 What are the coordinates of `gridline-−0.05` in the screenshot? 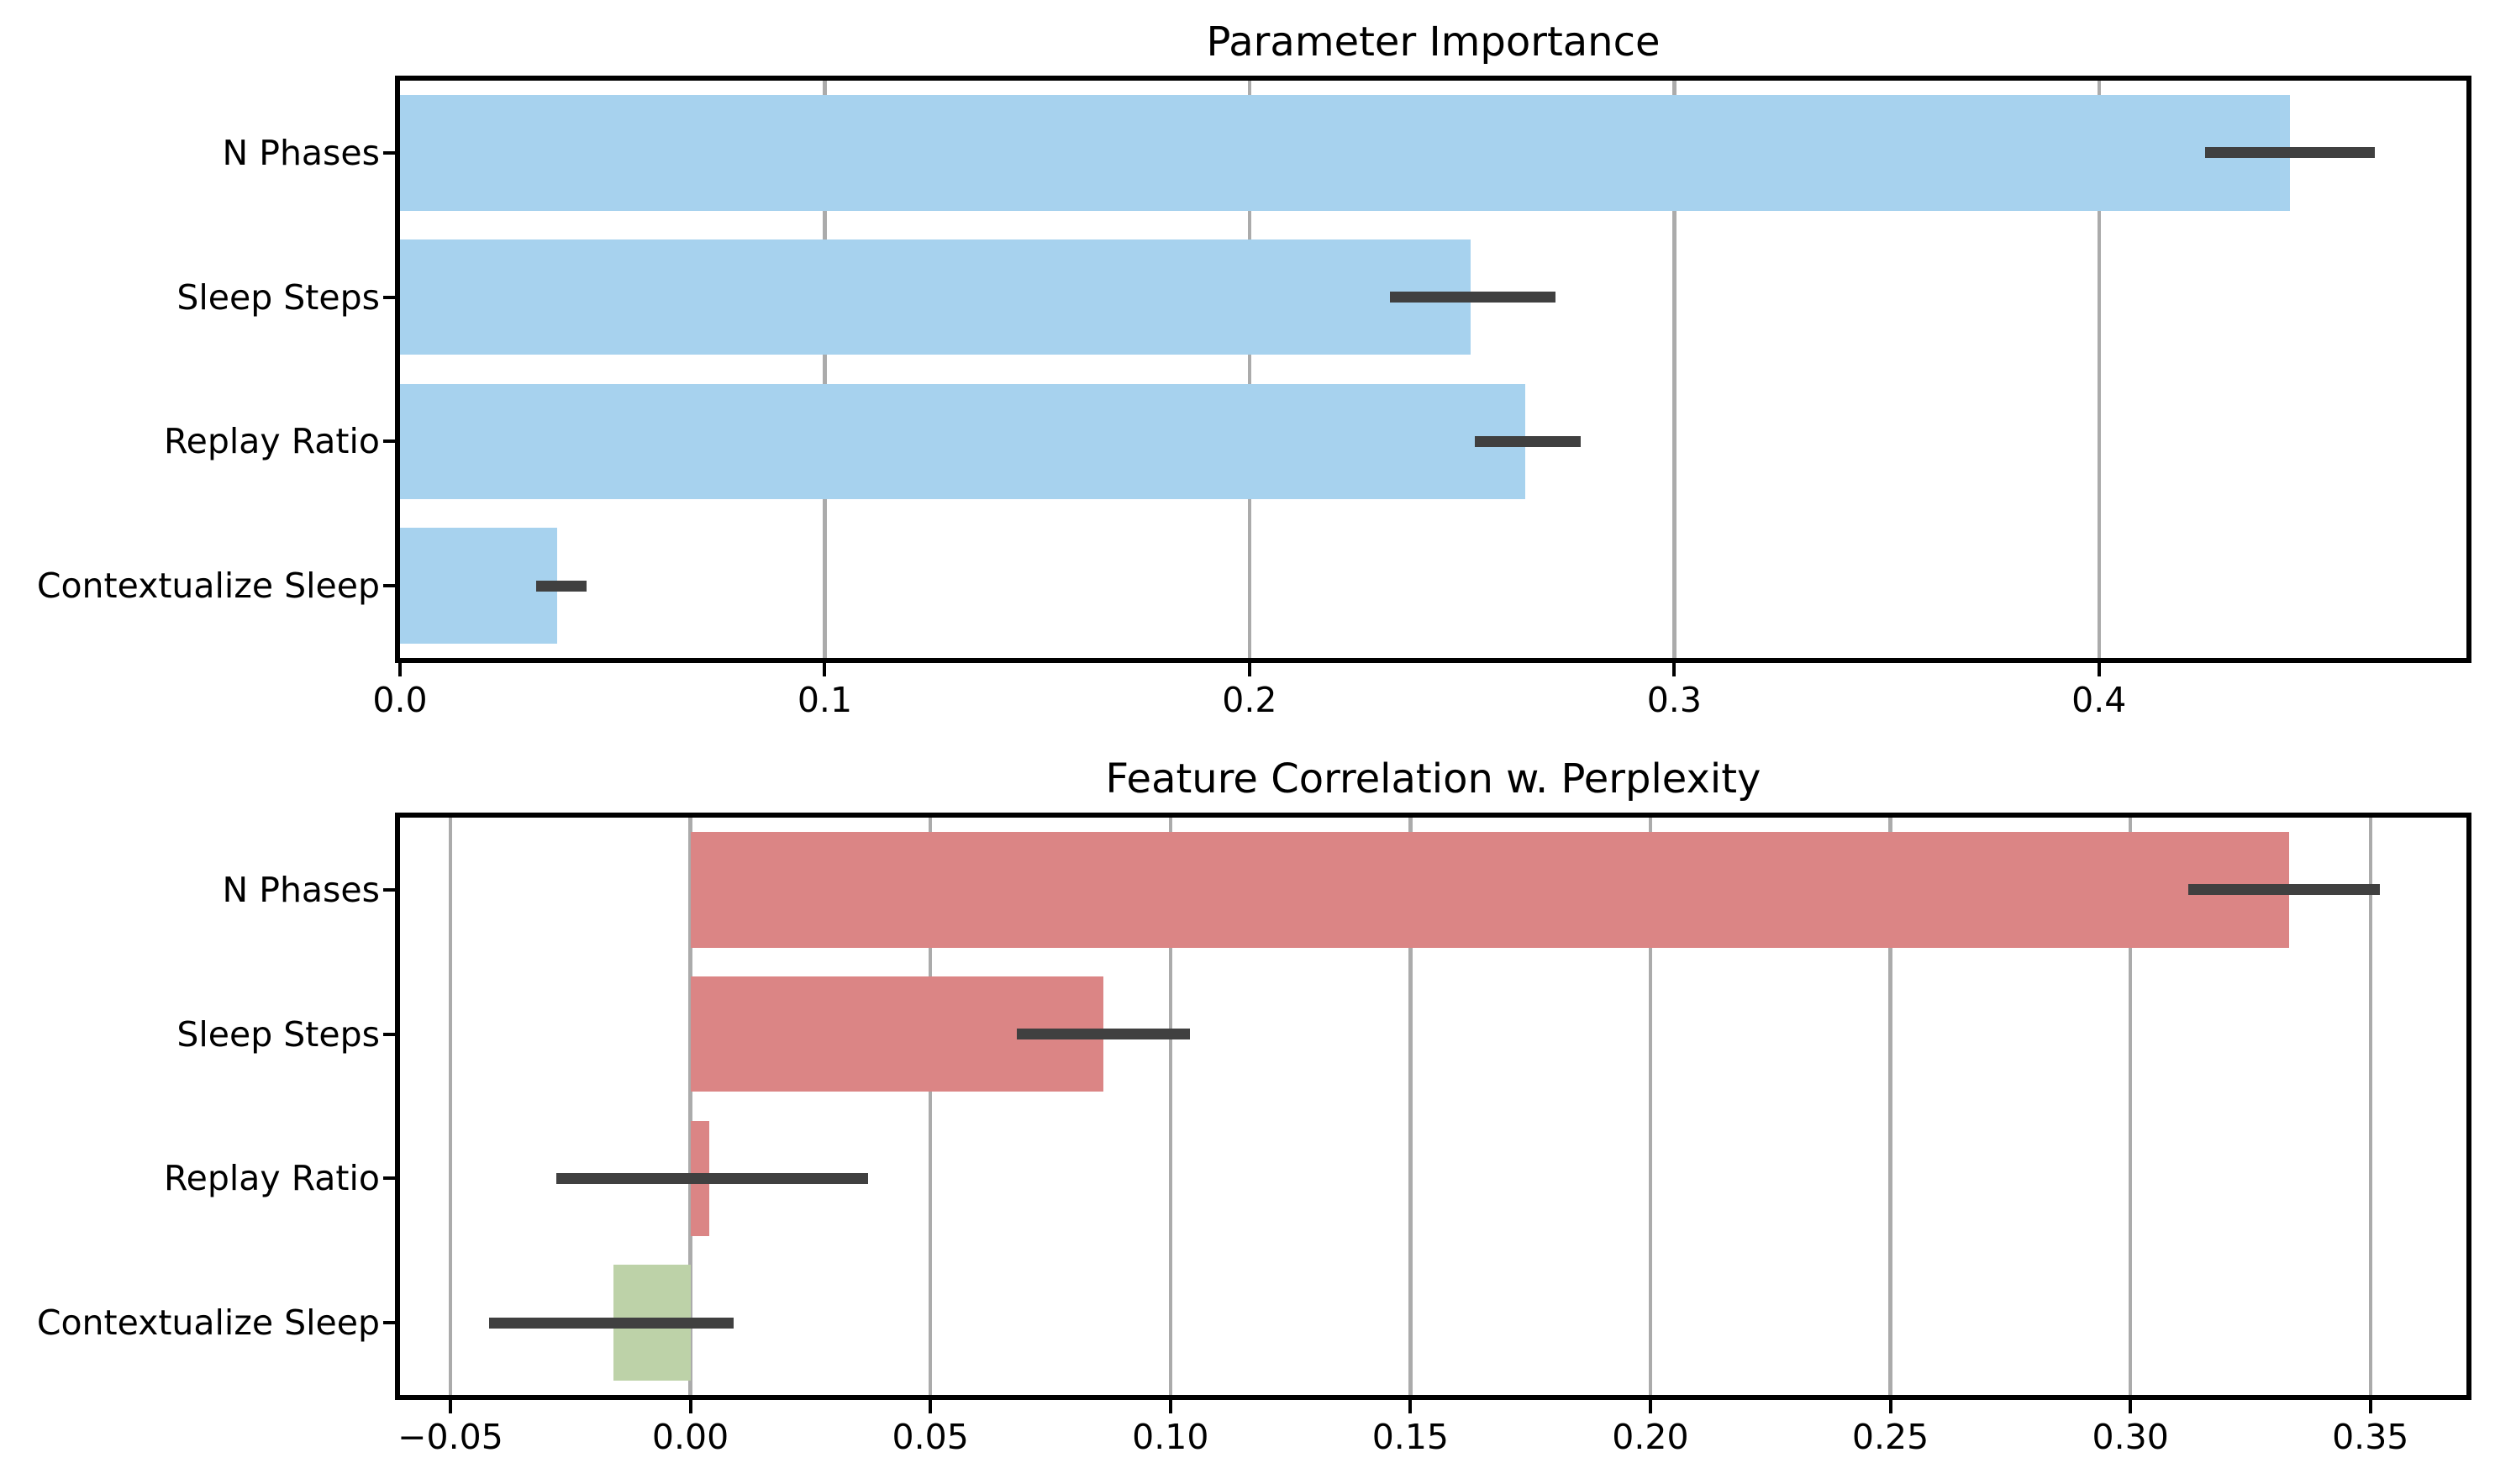 It's located at (450, 1106).